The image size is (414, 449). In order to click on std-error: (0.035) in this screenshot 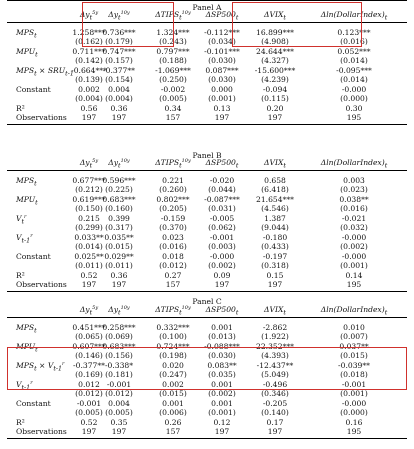, I will do `click(222, 375)`.